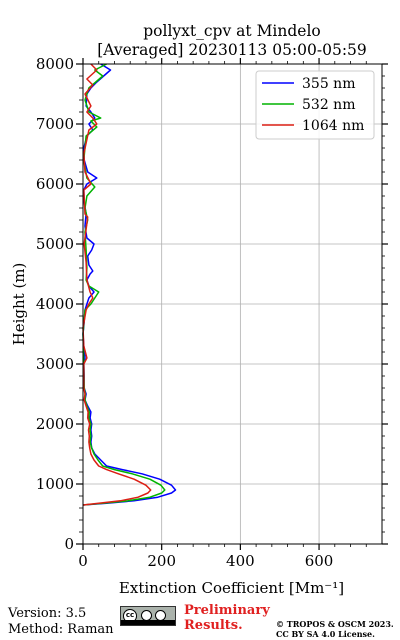  Describe the element at coordinates (19, 304) in the screenshot. I see `y-axis-label: Height (m)` at that location.